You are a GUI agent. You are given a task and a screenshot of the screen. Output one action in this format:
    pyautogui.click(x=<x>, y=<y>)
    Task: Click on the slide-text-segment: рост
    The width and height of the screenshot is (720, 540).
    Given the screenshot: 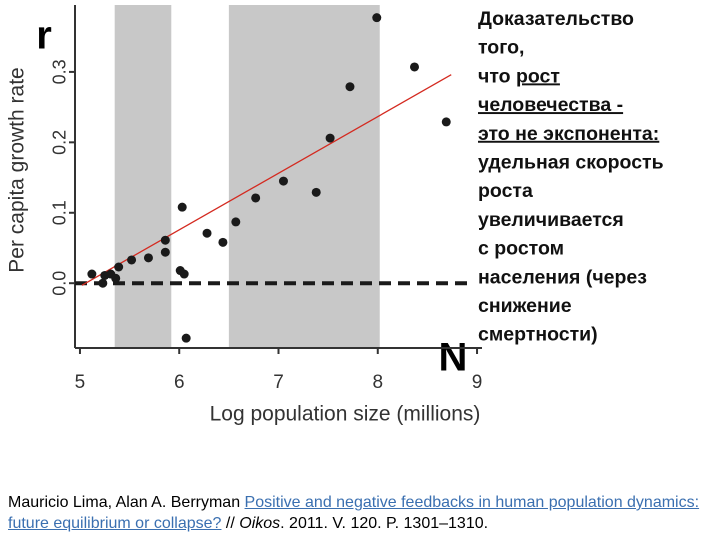 What is the action you would take?
    pyautogui.click(x=538, y=77)
    